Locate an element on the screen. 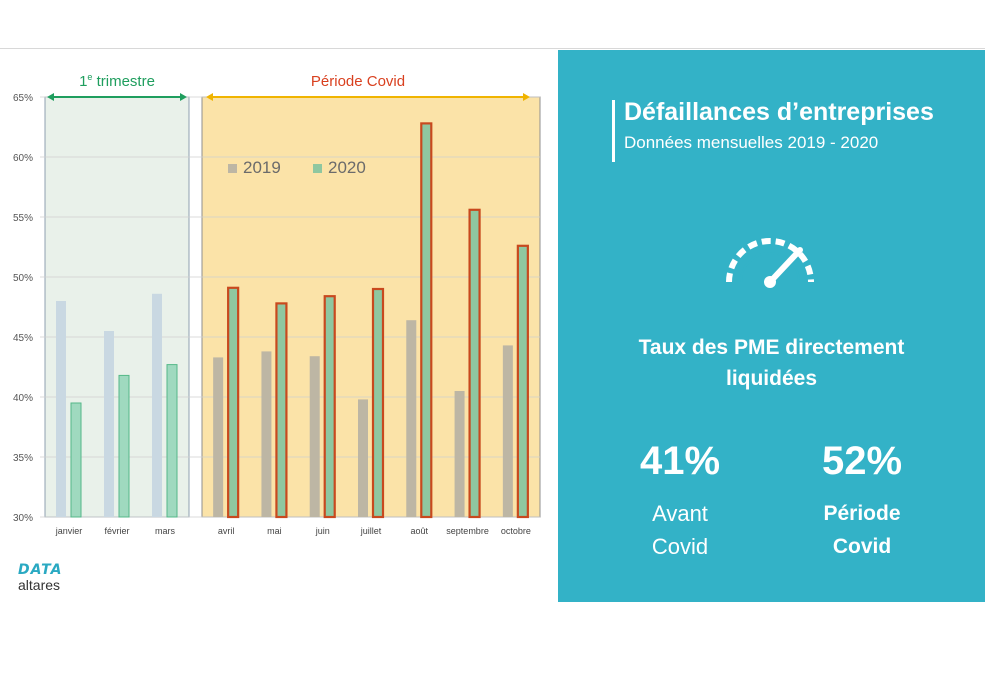  stat-covid-label: Période Covid is located at coordinates (862, 530).